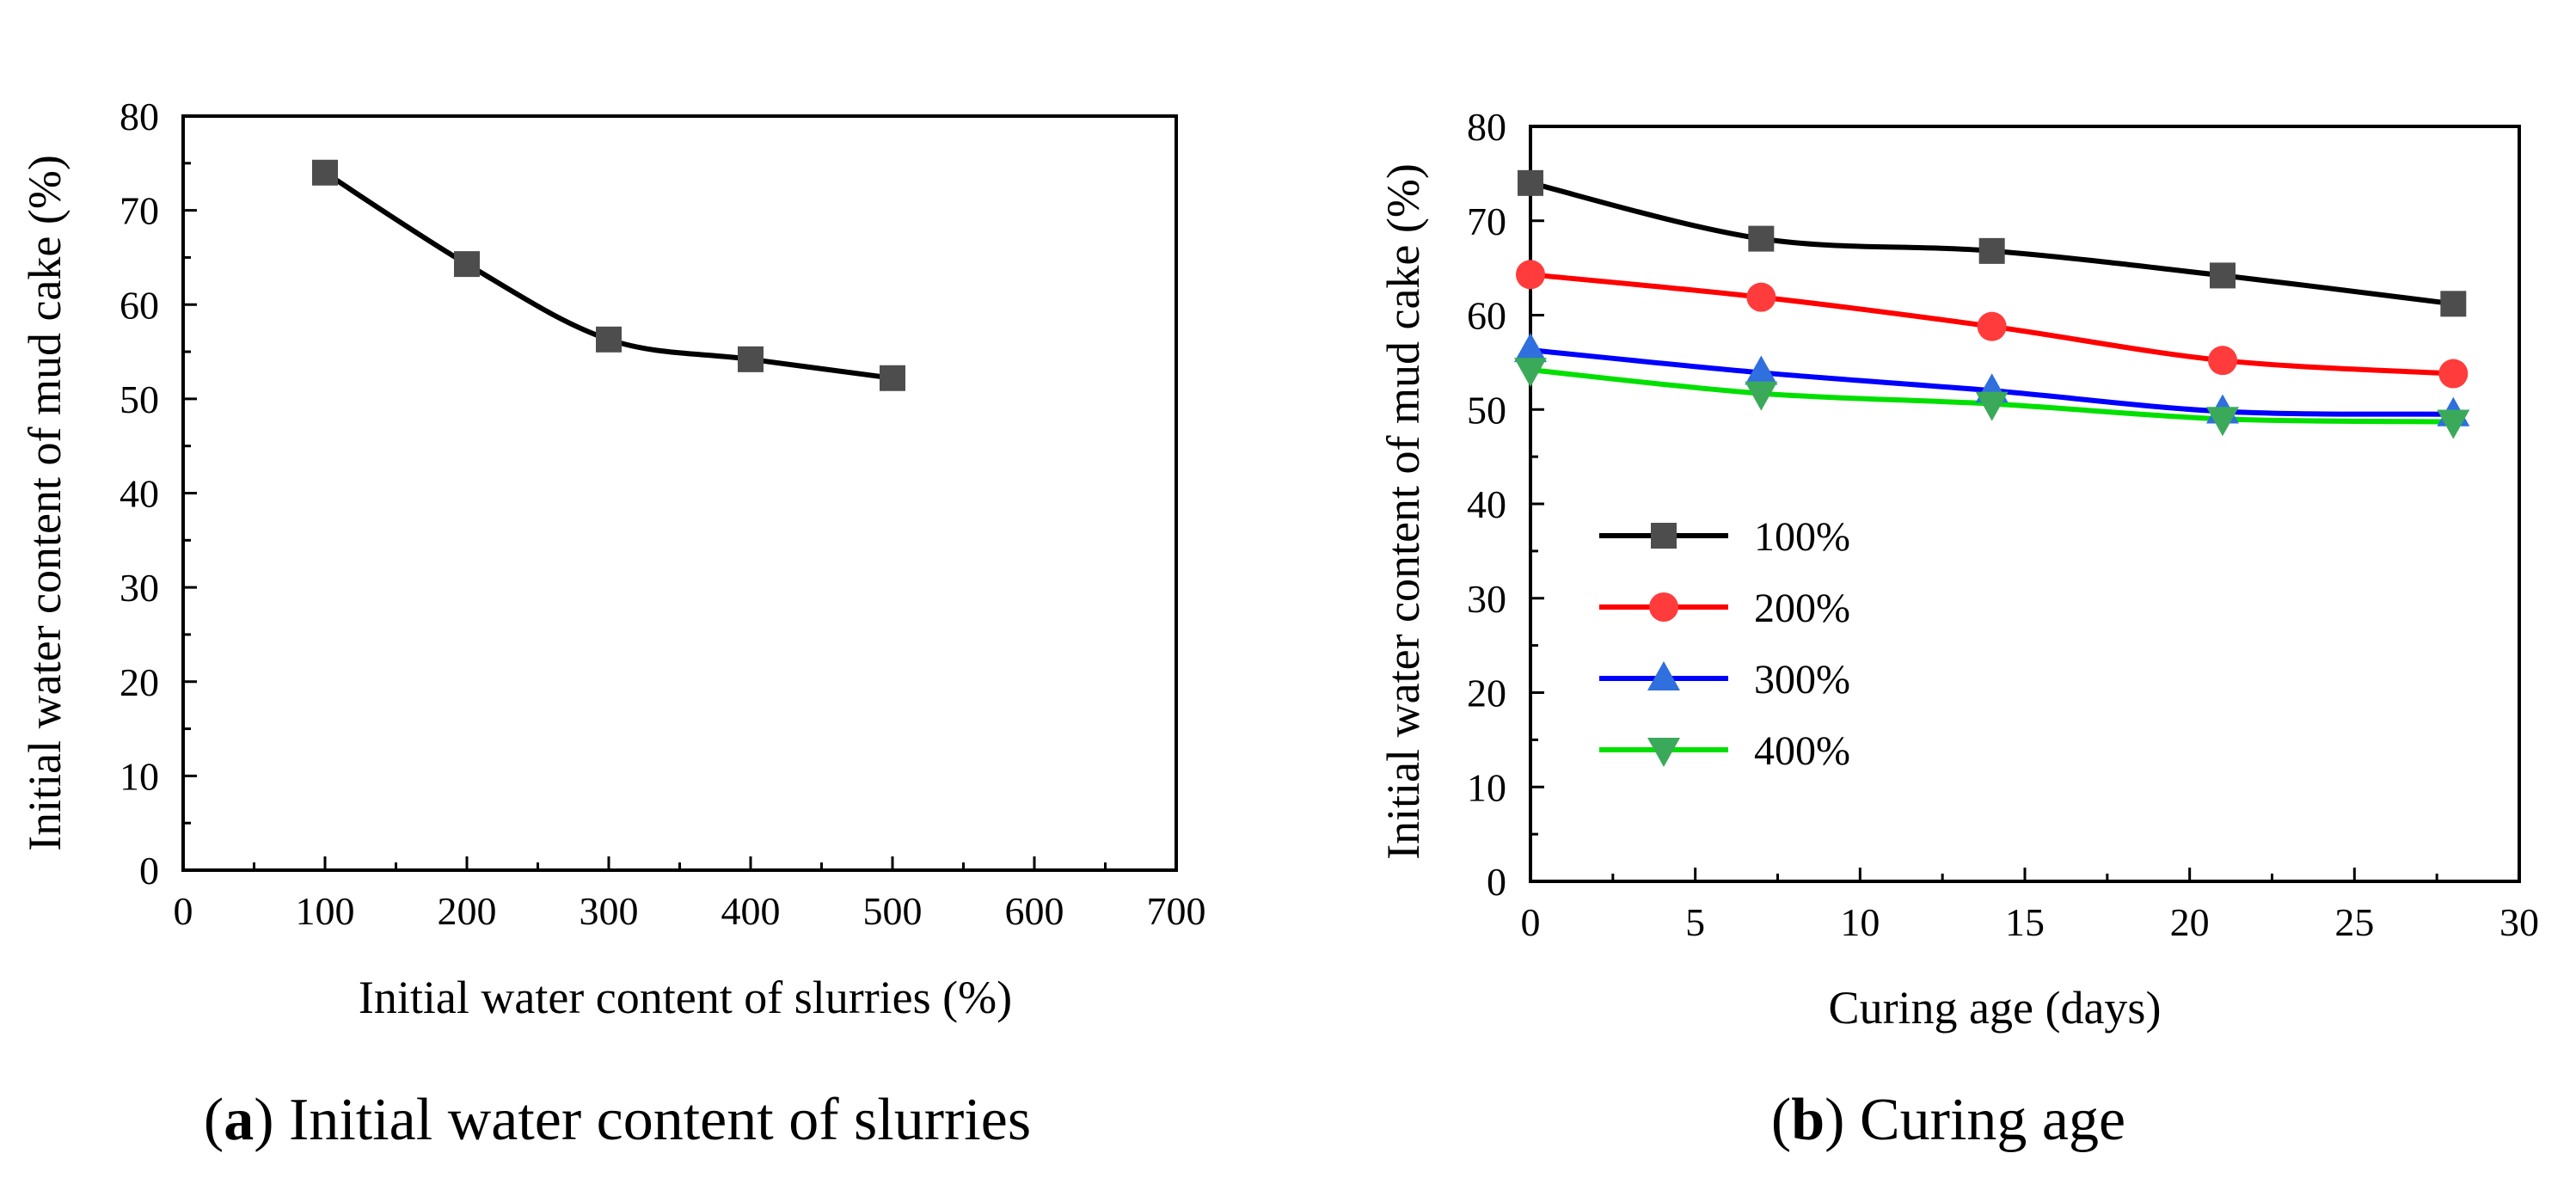 Image resolution: width=2576 pixels, height=1178 pixels. I want to click on caption-b: (b) Curing age, so click(1948, 1120).